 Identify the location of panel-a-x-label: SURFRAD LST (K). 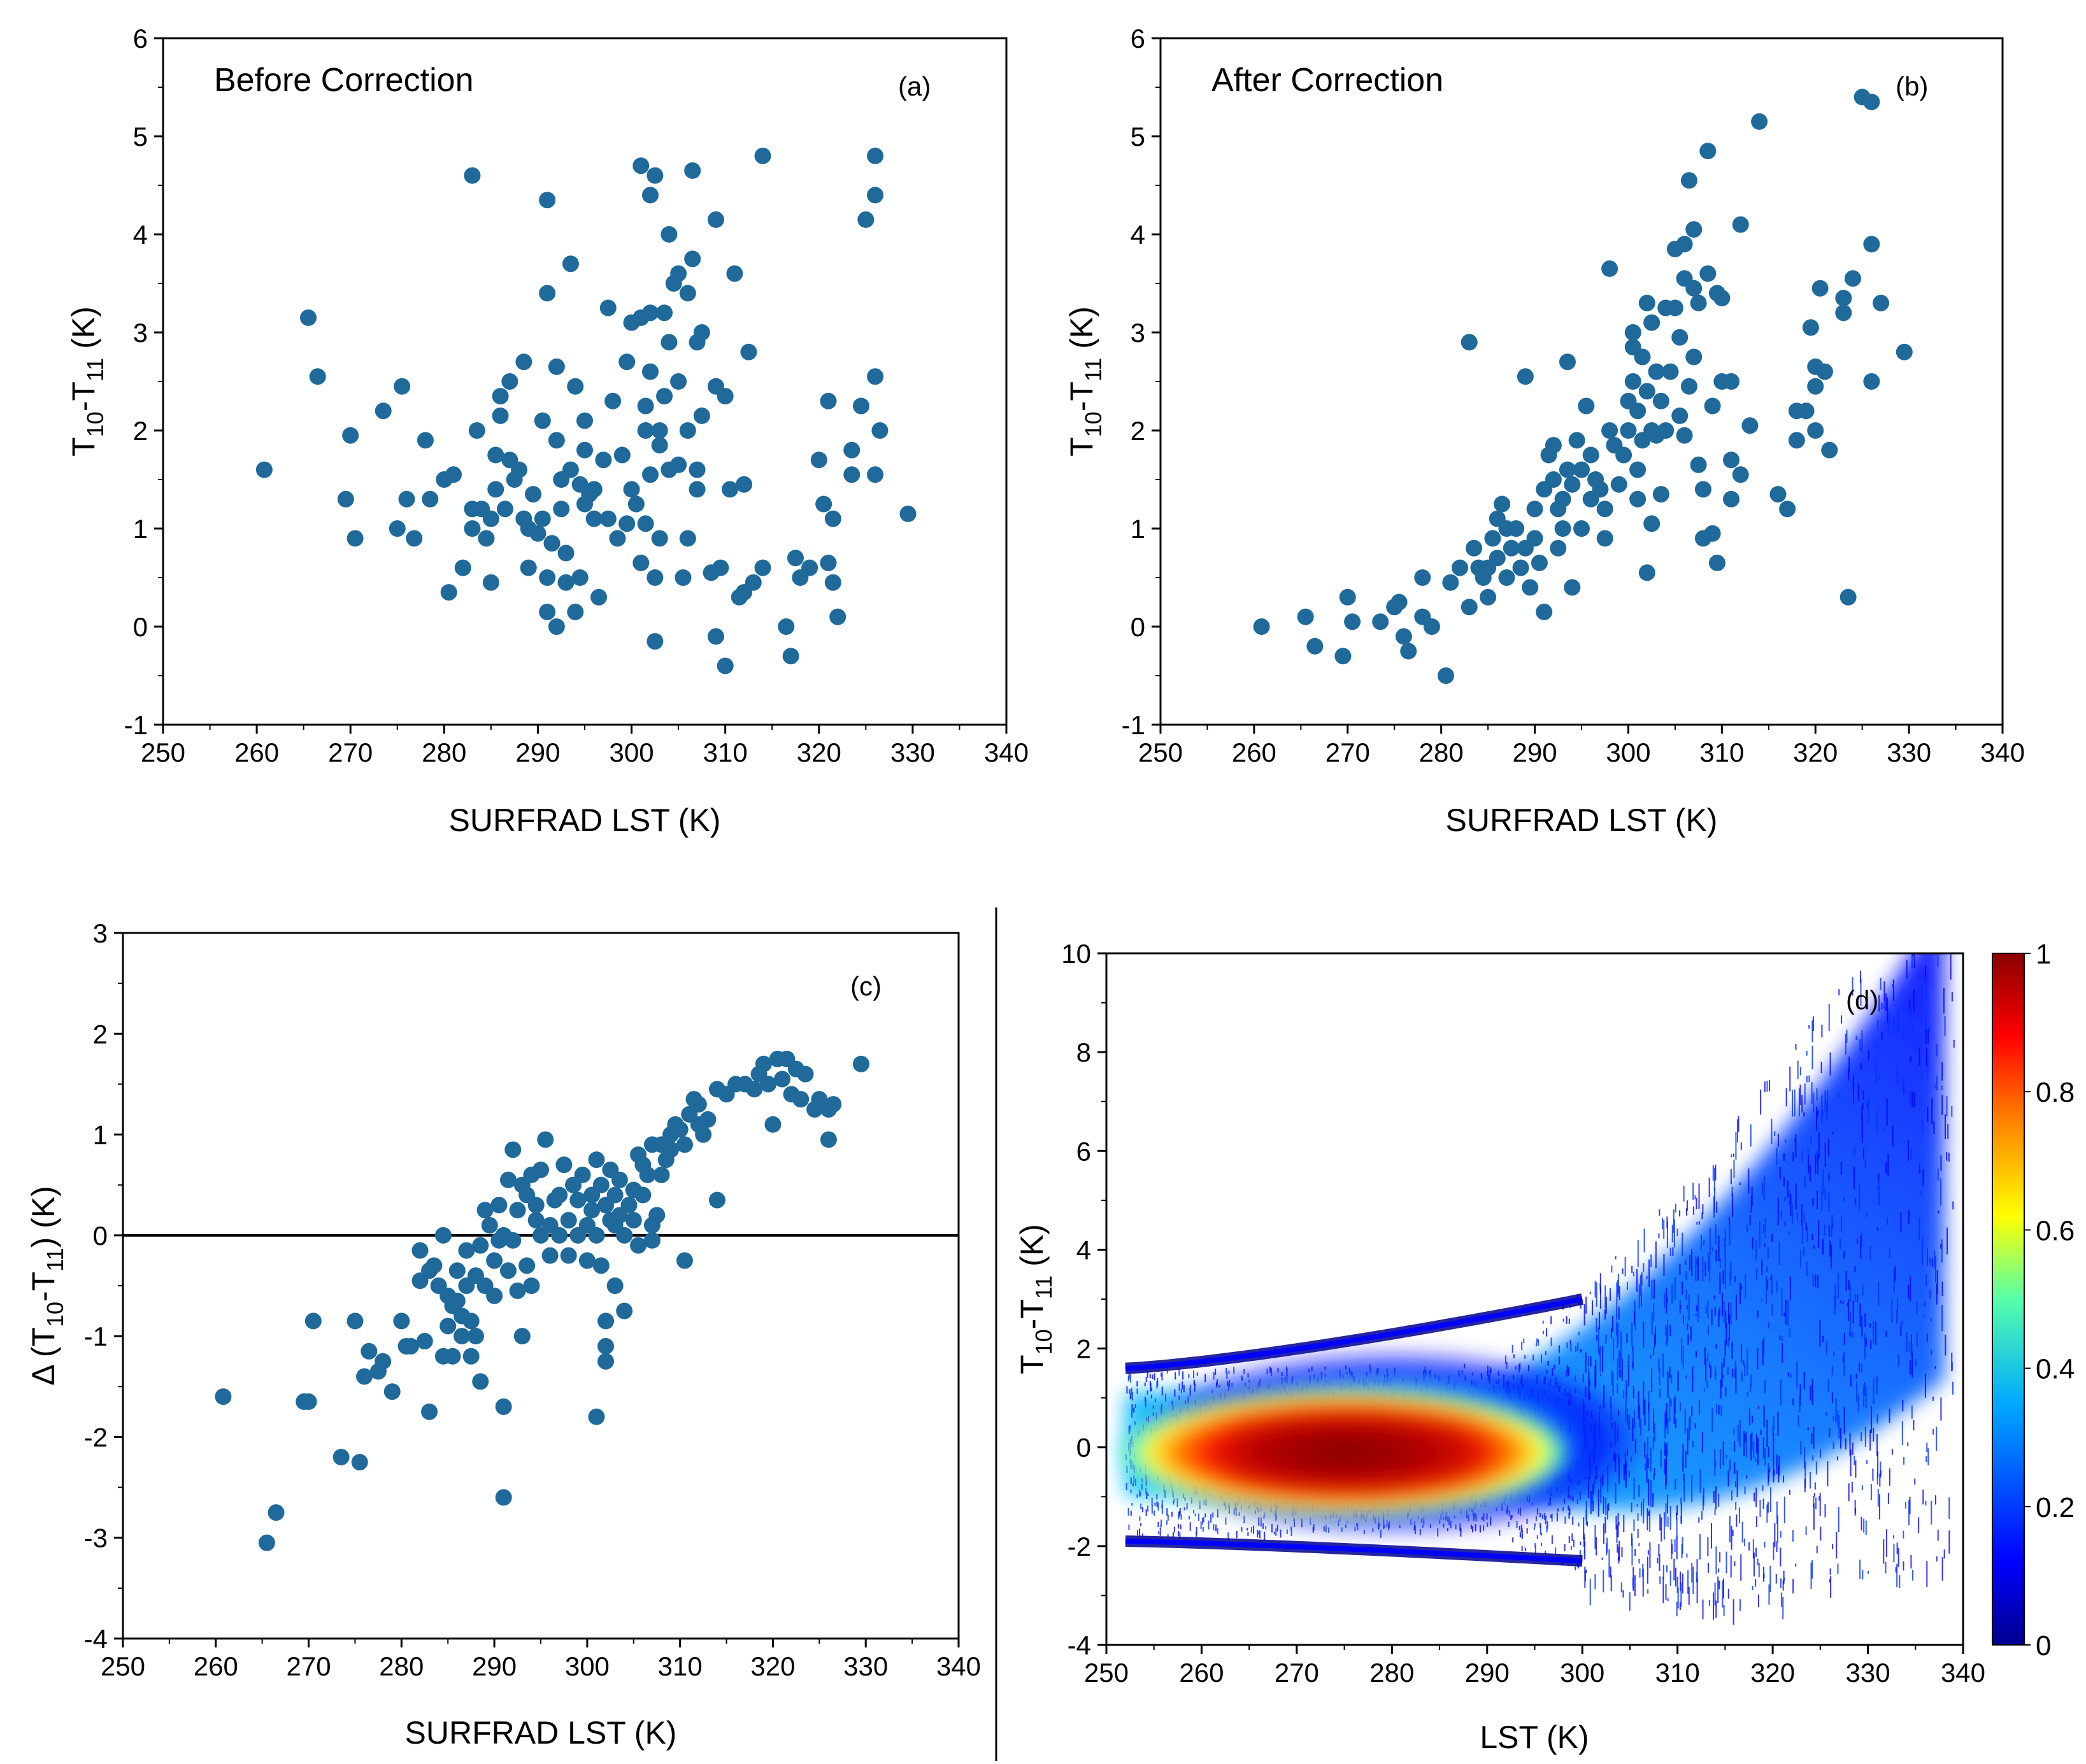
(585, 820).